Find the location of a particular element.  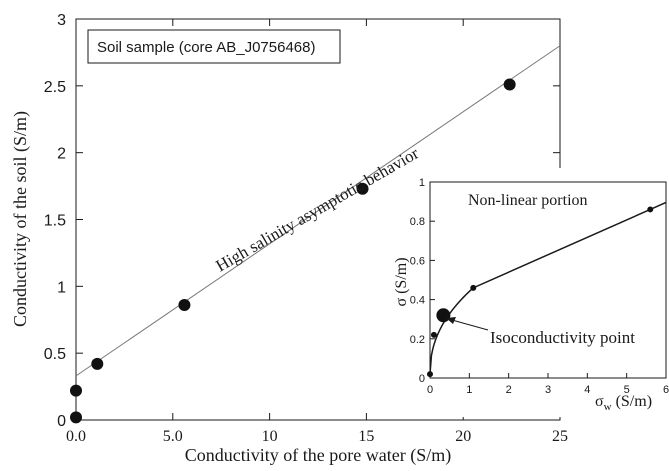

y-tick-label: 1 is located at coordinates (61, 287).